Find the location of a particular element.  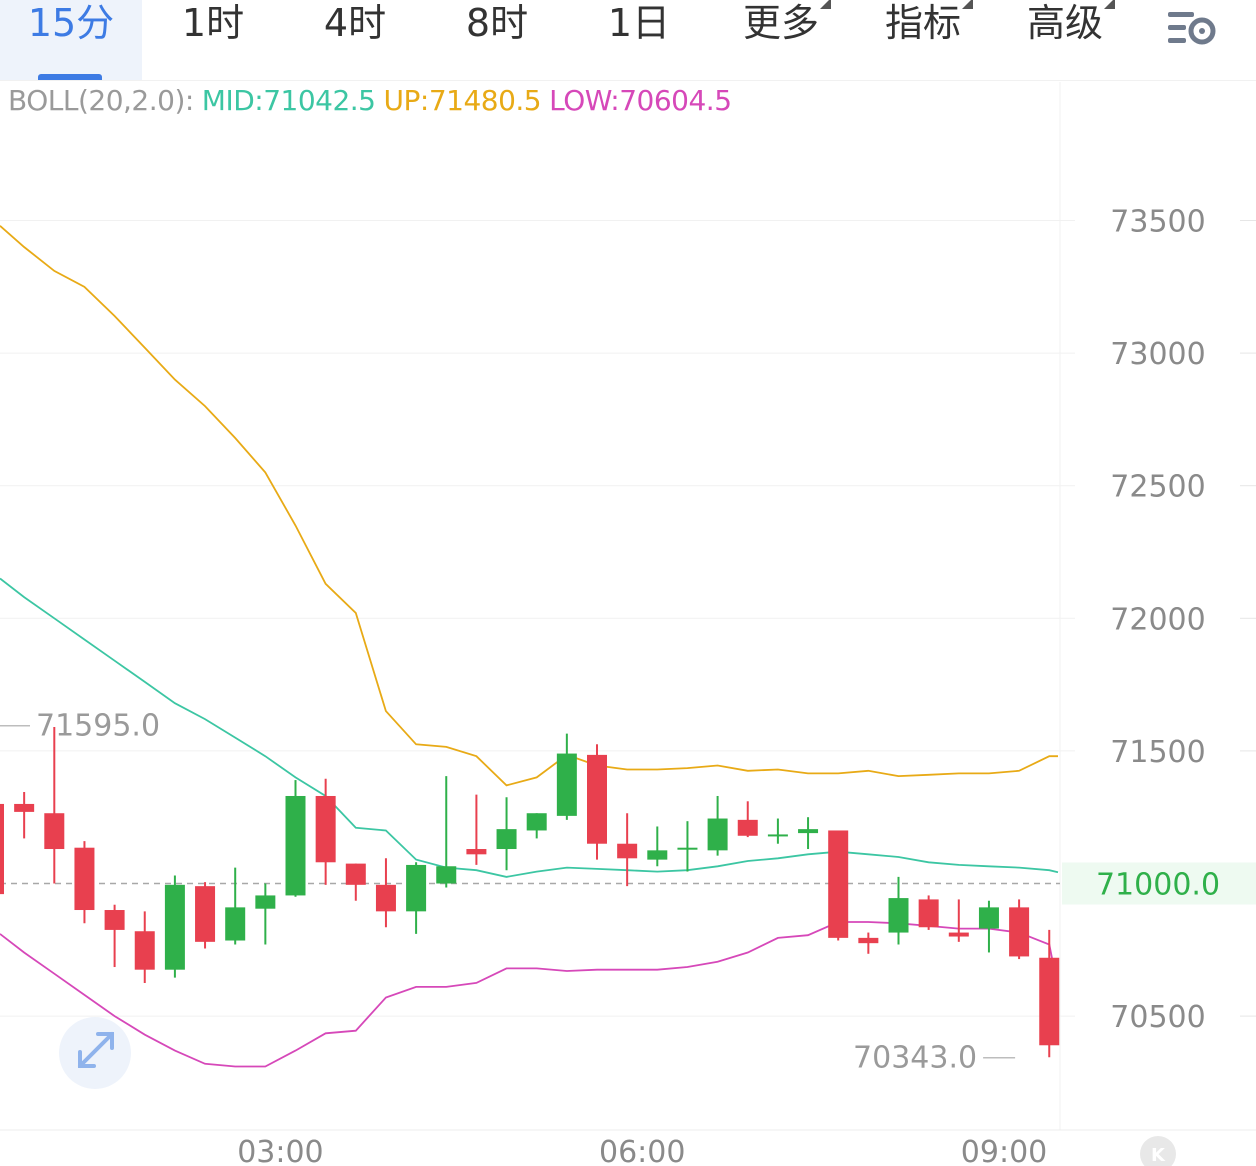

y-tick-label: 72000 is located at coordinates (1157, 619).